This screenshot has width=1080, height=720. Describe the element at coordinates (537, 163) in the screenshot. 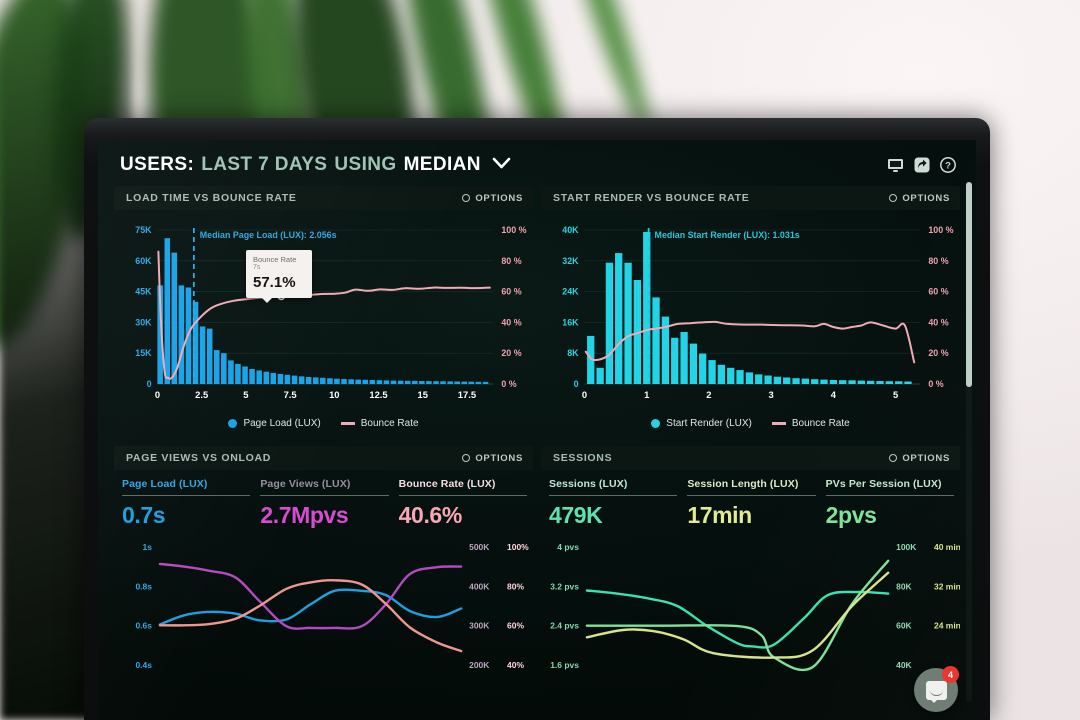

I see `dashboard-header: USERS: LAST 7 DAYS USING MEDIAN` at that location.